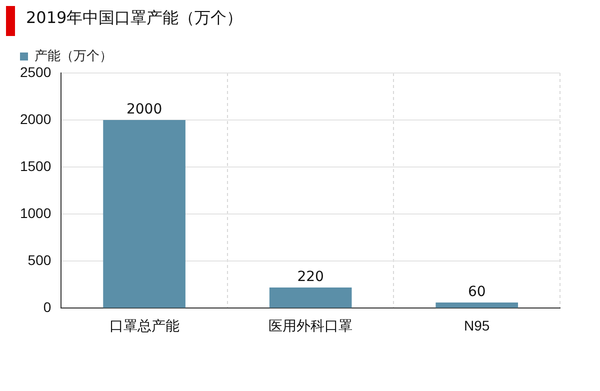 Image resolution: width=600 pixels, height=391 pixels. What do you see at coordinates (40, 260) in the screenshot?
I see `y-tick-label: 500` at bounding box center [40, 260].